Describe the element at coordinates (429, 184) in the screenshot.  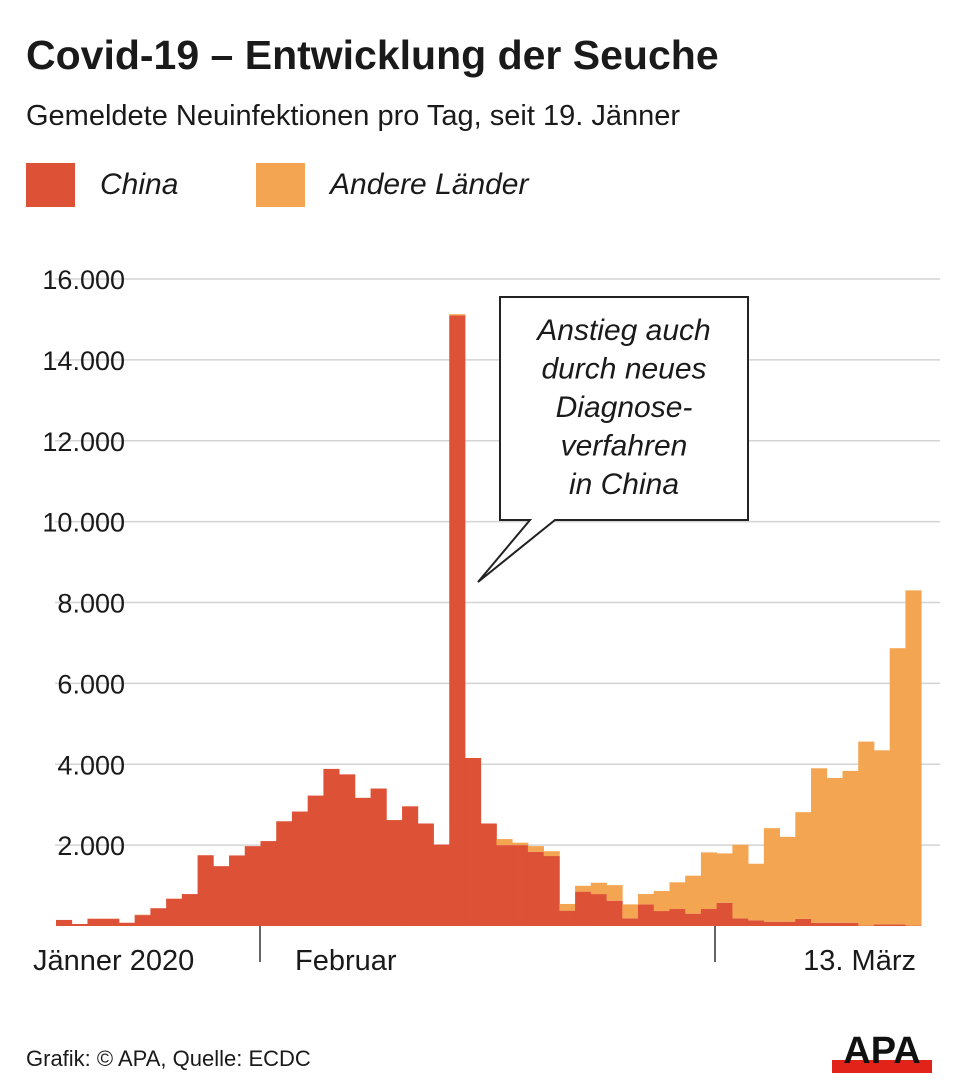
I see `legend-label-other: Andere Länder` at that location.